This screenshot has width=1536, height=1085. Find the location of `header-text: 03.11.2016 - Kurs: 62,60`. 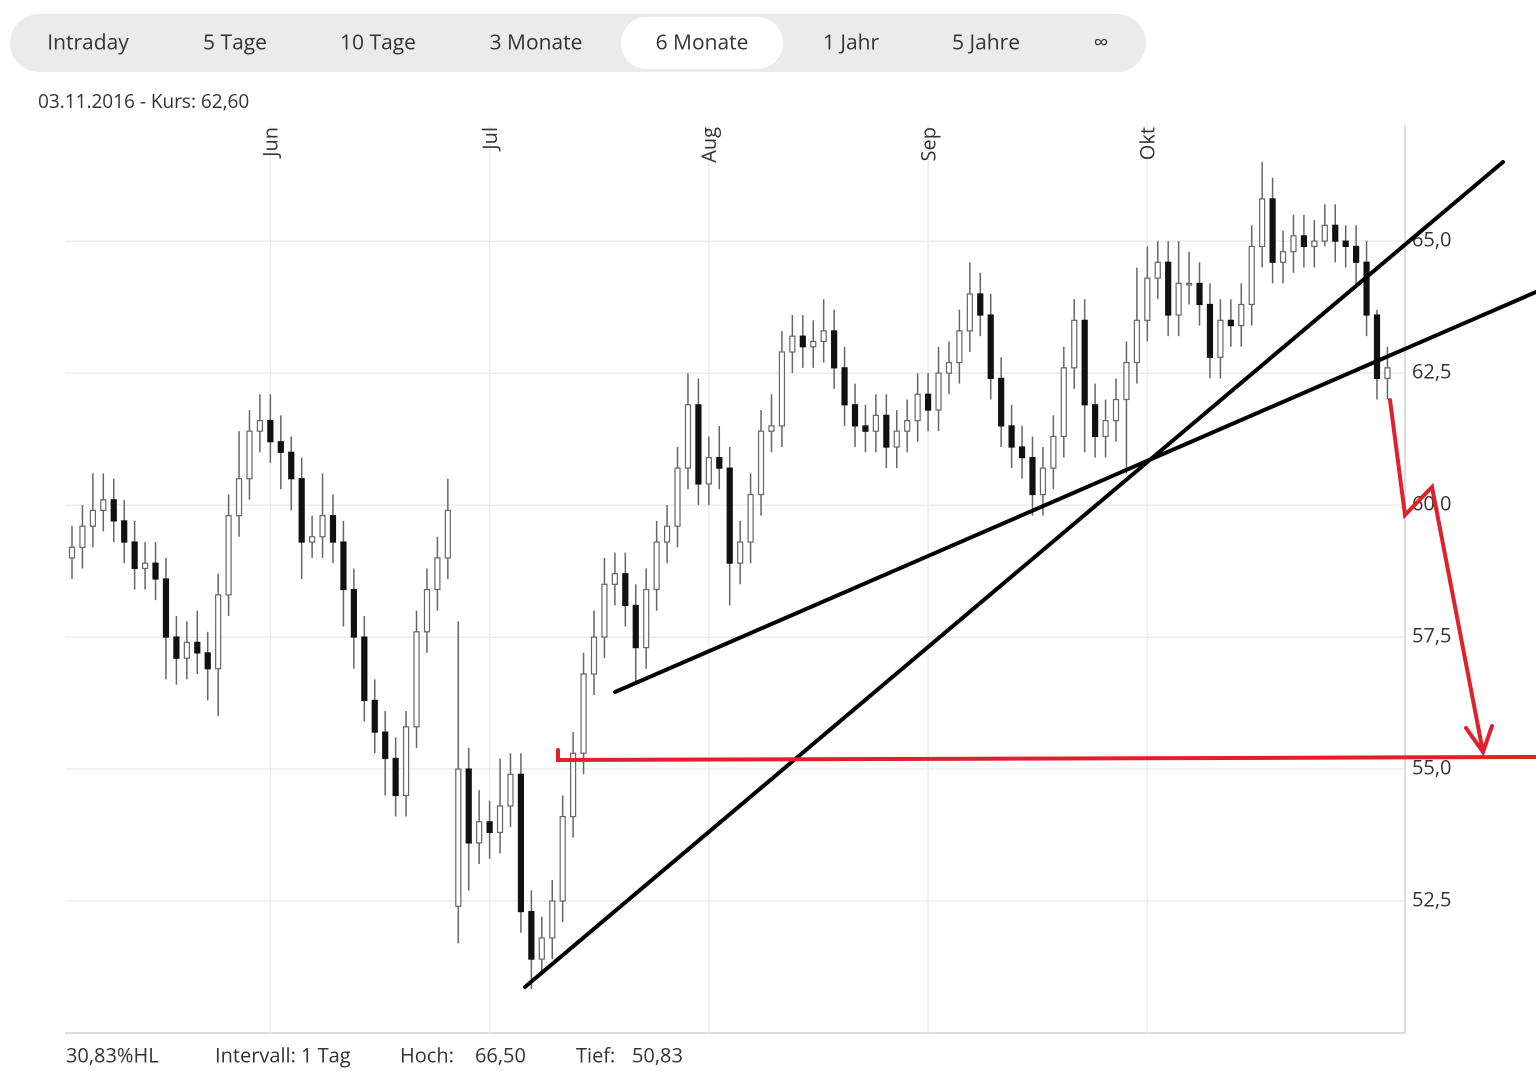

header-text: 03.11.2016 - Kurs: 62,60 is located at coordinates (143, 101).